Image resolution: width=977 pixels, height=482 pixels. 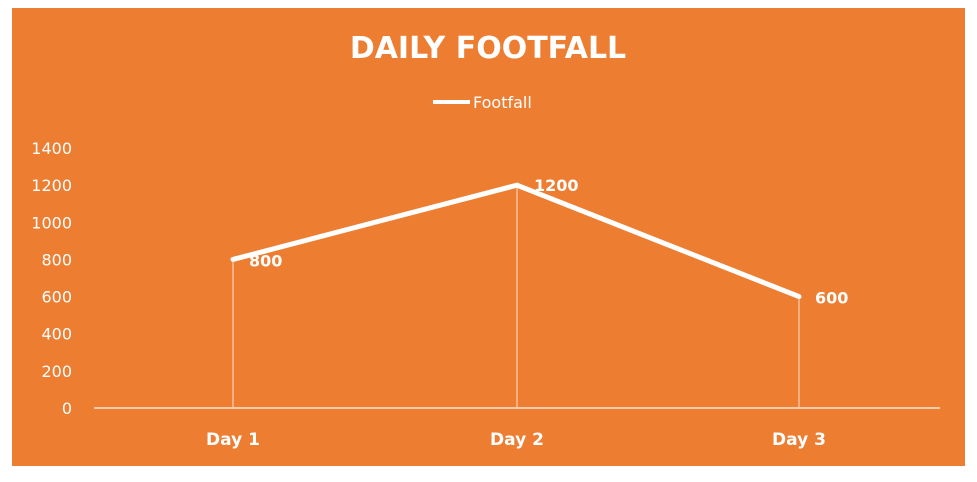 What do you see at coordinates (502, 102) in the screenshot?
I see `legend-label-footfall: Footfall` at bounding box center [502, 102].